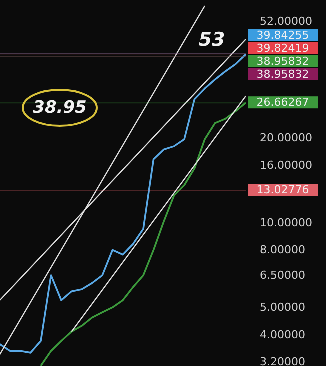 This screenshot has width=326, height=366. I want to click on y-tick-label: 4.00000, so click(283, 335).